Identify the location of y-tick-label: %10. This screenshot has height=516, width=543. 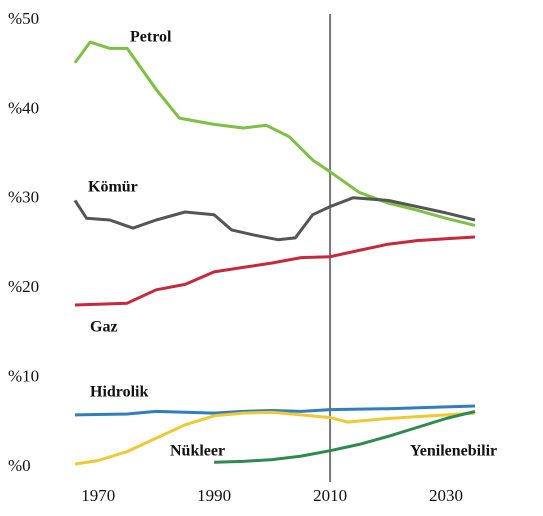
(23, 376).